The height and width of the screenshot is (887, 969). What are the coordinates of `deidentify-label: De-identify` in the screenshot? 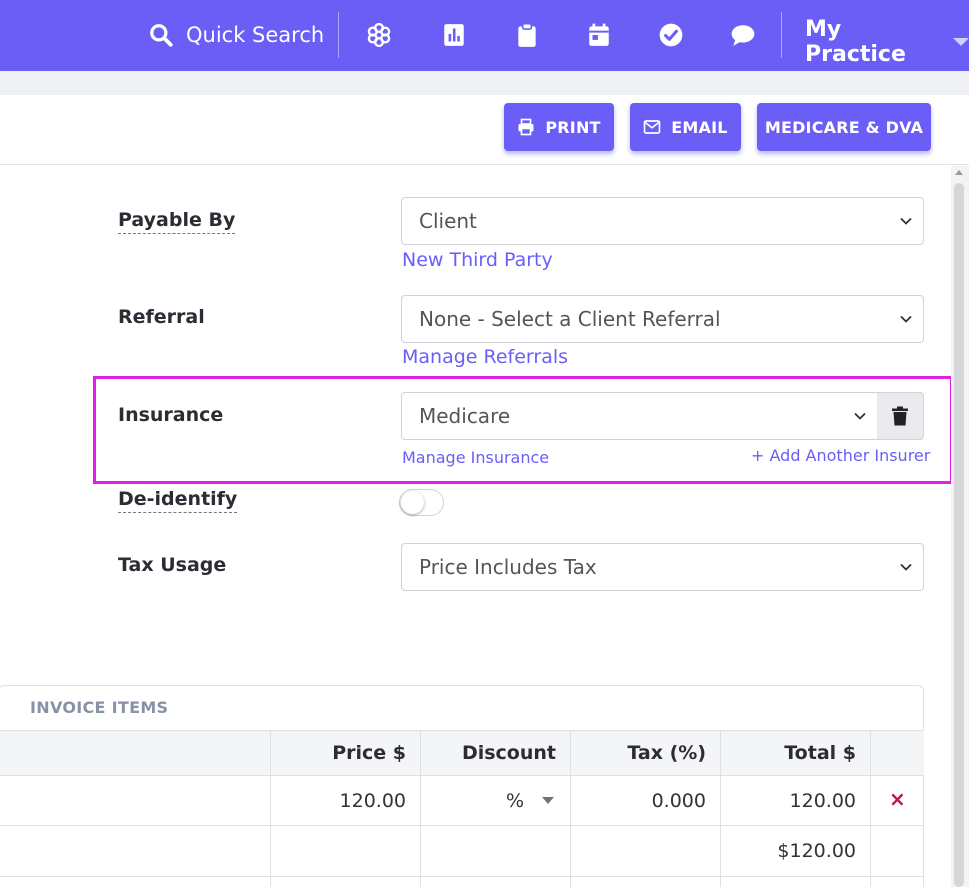 It's located at (178, 500).